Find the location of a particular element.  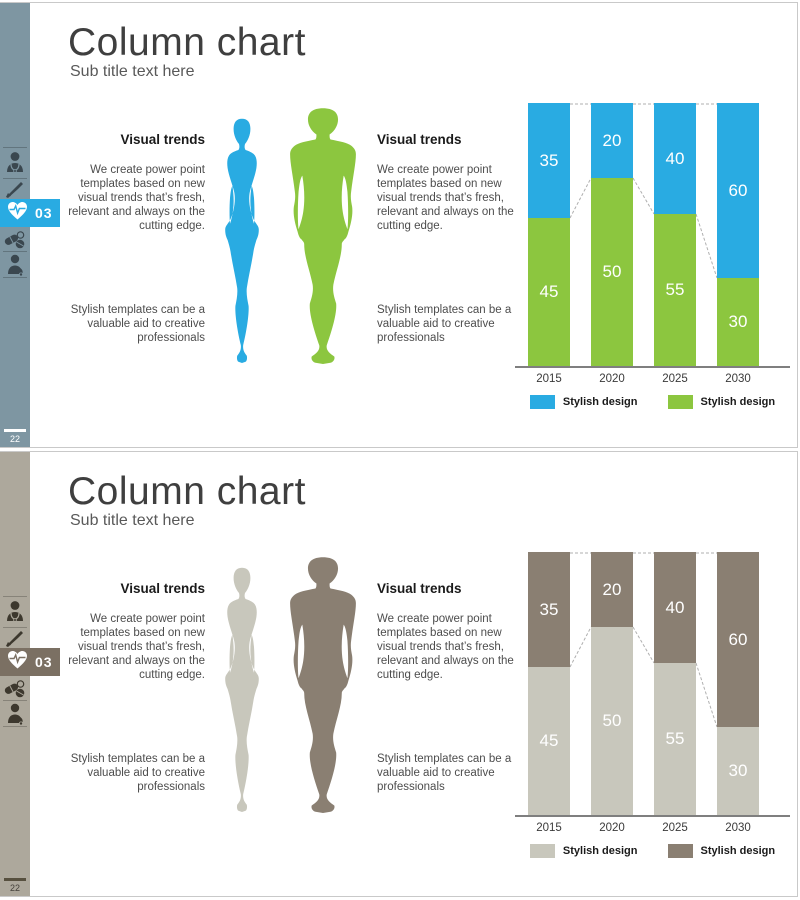

page-number: 22 is located at coordinates (14, 888).